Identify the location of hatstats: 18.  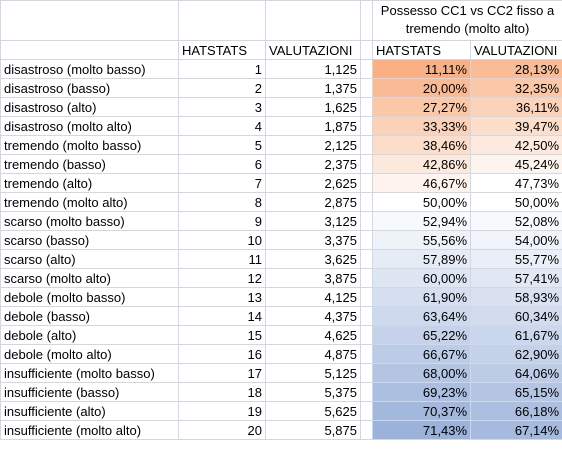
(222, 392).